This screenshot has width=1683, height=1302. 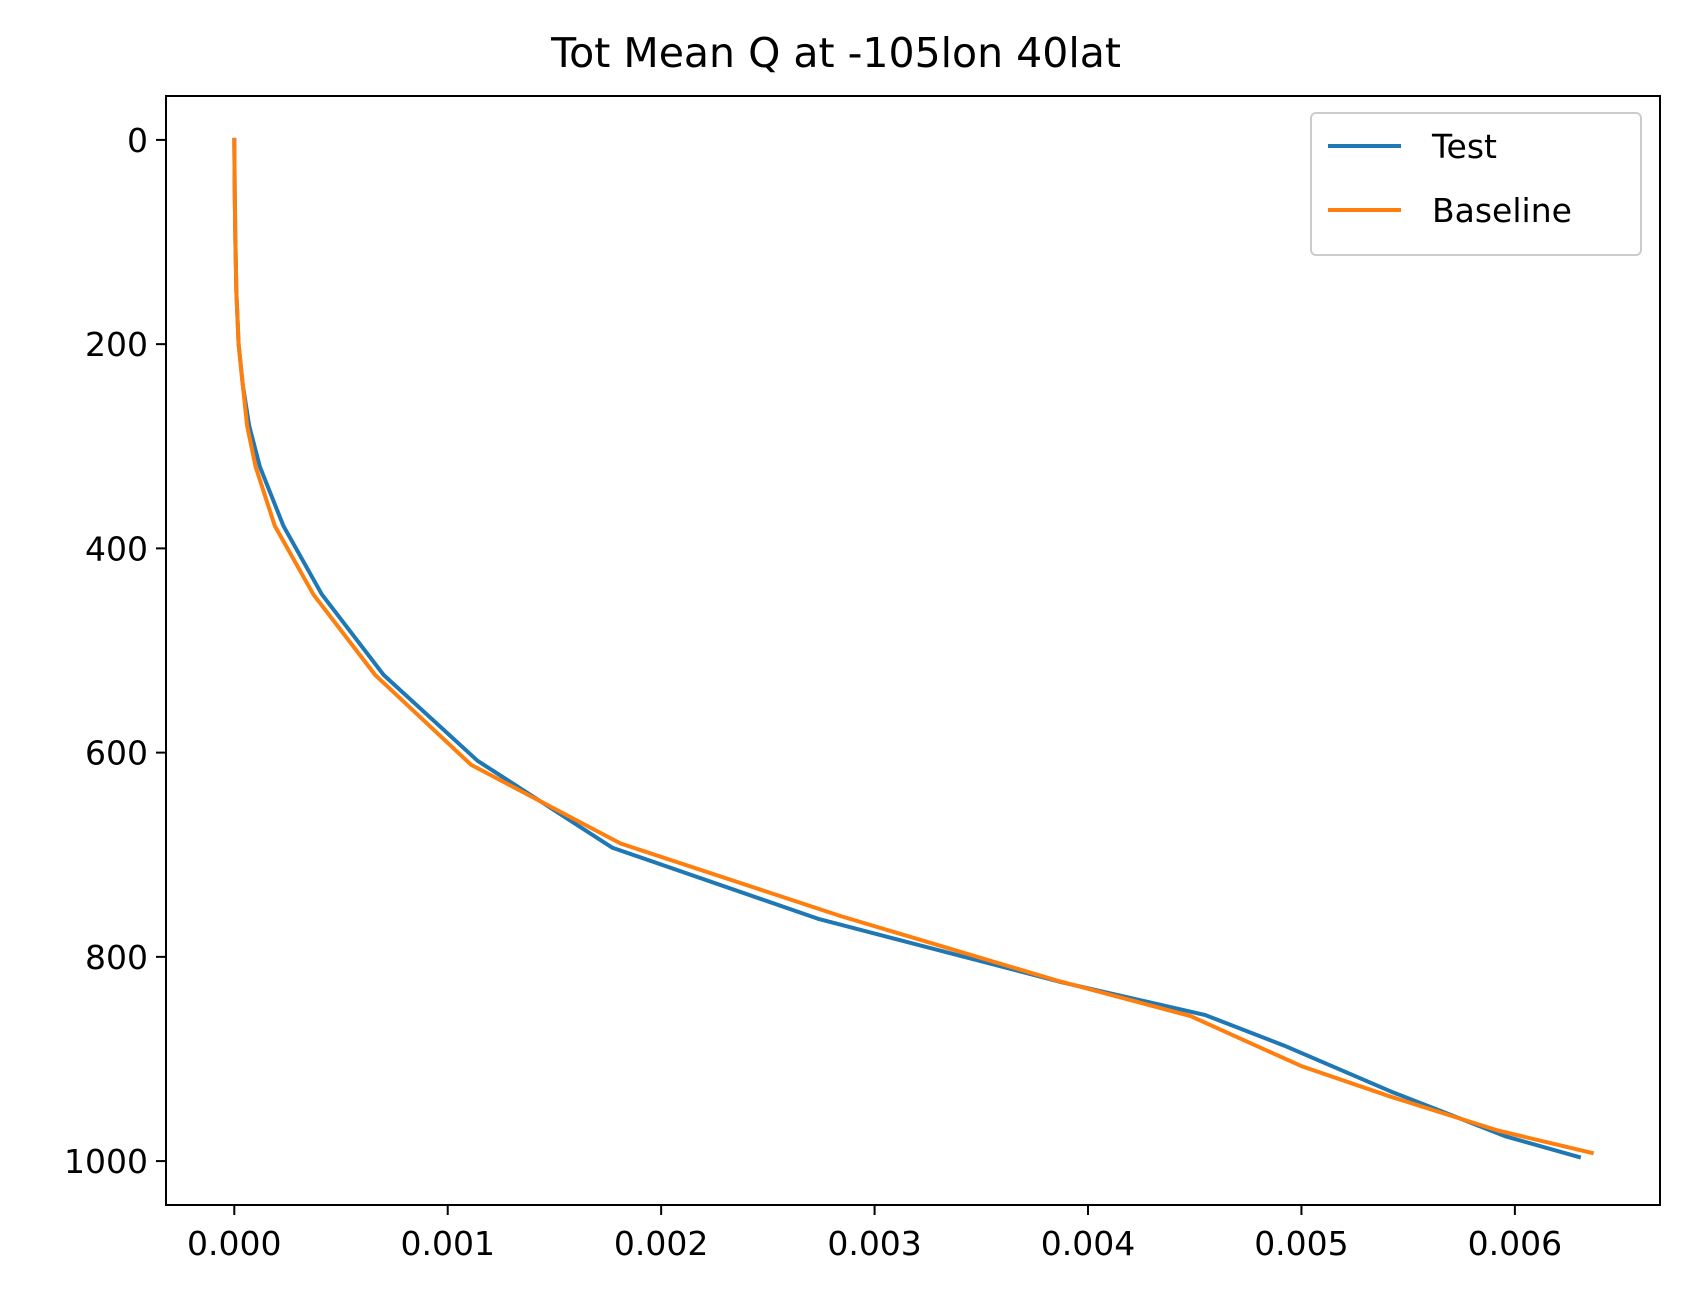 I want to click on y-tick-label: 400, so click(x=116, y=548).